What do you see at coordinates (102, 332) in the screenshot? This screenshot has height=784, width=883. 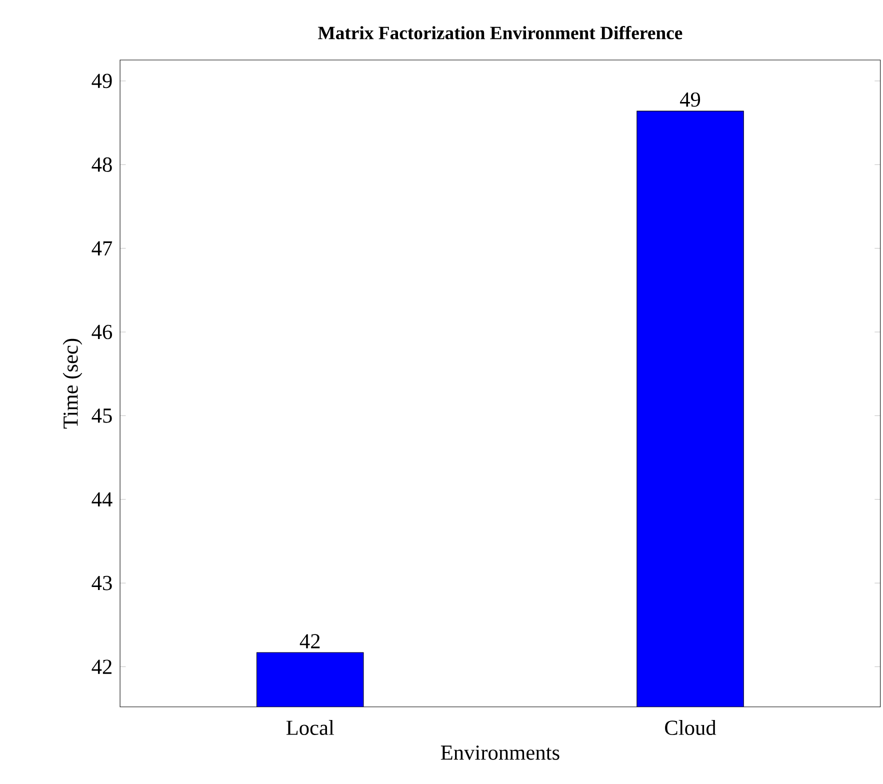 I see `y-tick-label: 46` at bounding box center [102, 332].